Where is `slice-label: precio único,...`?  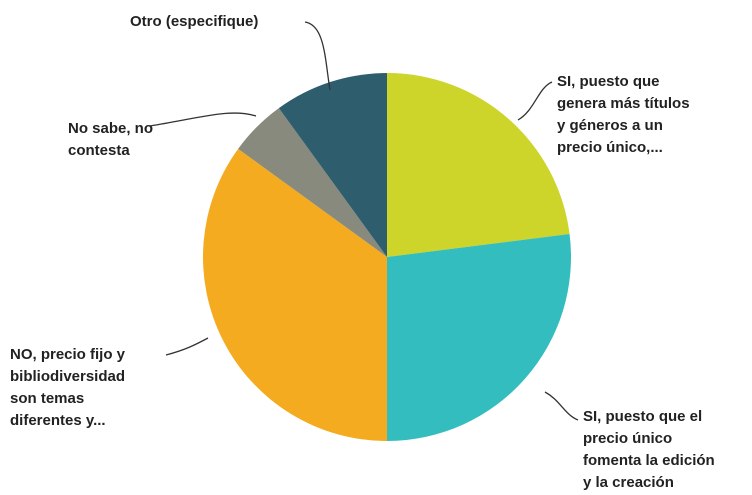
slice-label: precio único,... is located at coordinates (610, 147).